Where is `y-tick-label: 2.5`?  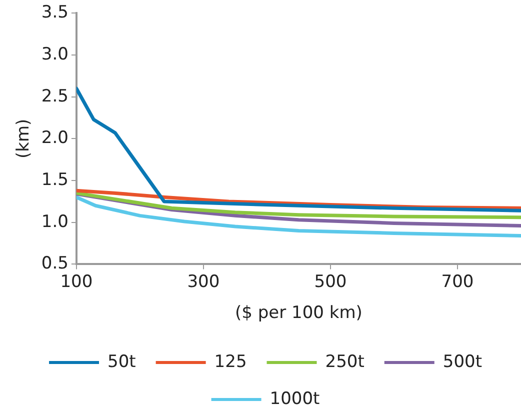 y-tick-label: 2.5 is located at coordinates (54, 96).